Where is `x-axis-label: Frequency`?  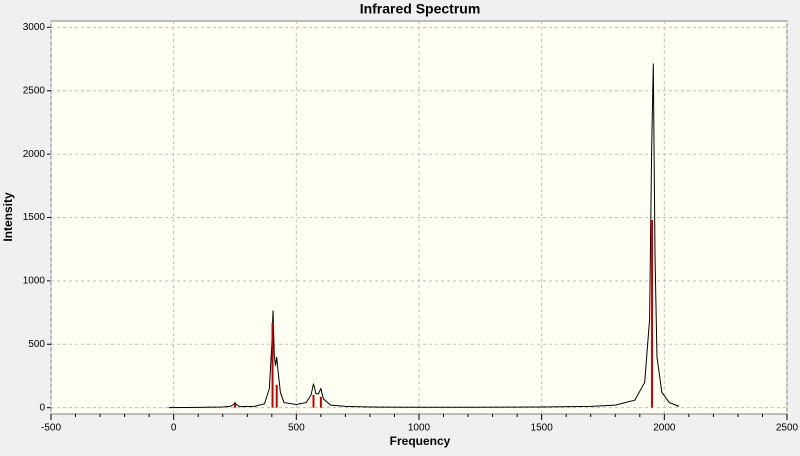
x-axis-label: Frequency is located at coordinates (420, 441).